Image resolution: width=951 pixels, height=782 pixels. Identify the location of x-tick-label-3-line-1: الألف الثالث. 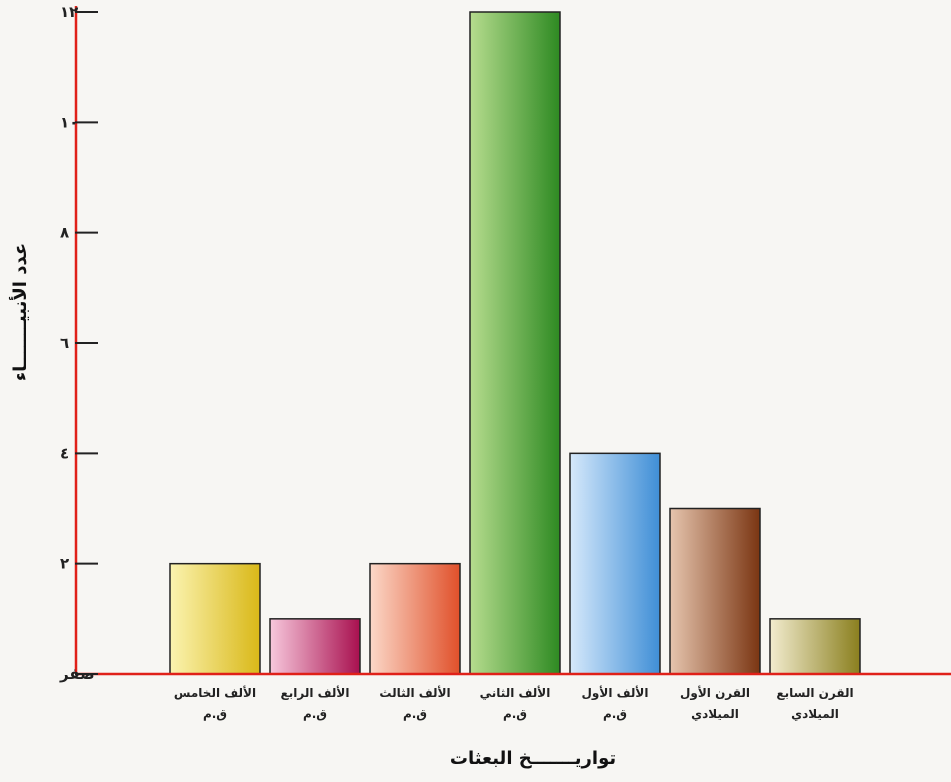
(414, 692).